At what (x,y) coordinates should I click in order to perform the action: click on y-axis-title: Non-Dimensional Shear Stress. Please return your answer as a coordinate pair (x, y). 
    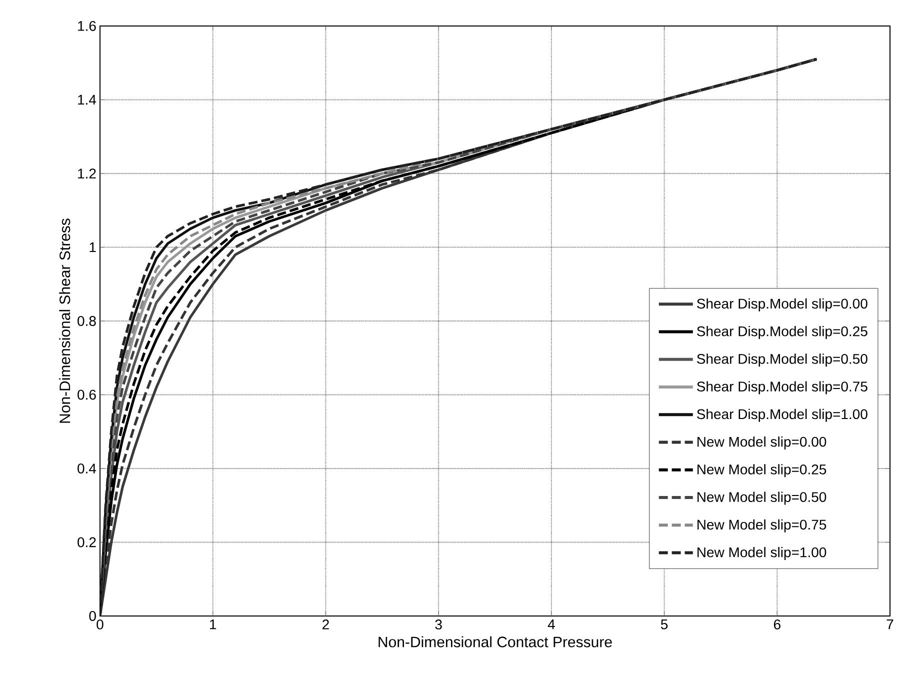
    Looking at the image, I should click on (64, 320).